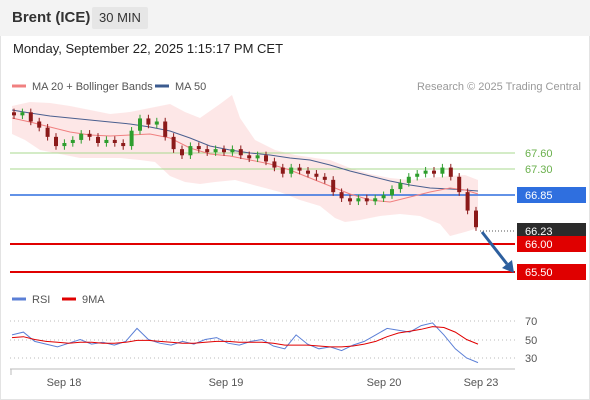 The height and width of the screenshot is (400, 590). I want to click on copyright-text: Research © 2025 Trading Central, so click(499, 87).